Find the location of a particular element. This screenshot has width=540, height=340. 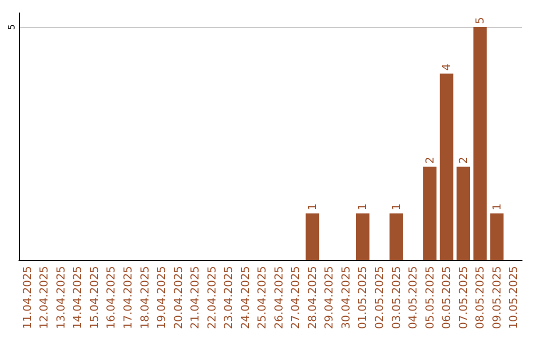

x-tick-label: 04.05.2025 is located at coordinates (413, 298).